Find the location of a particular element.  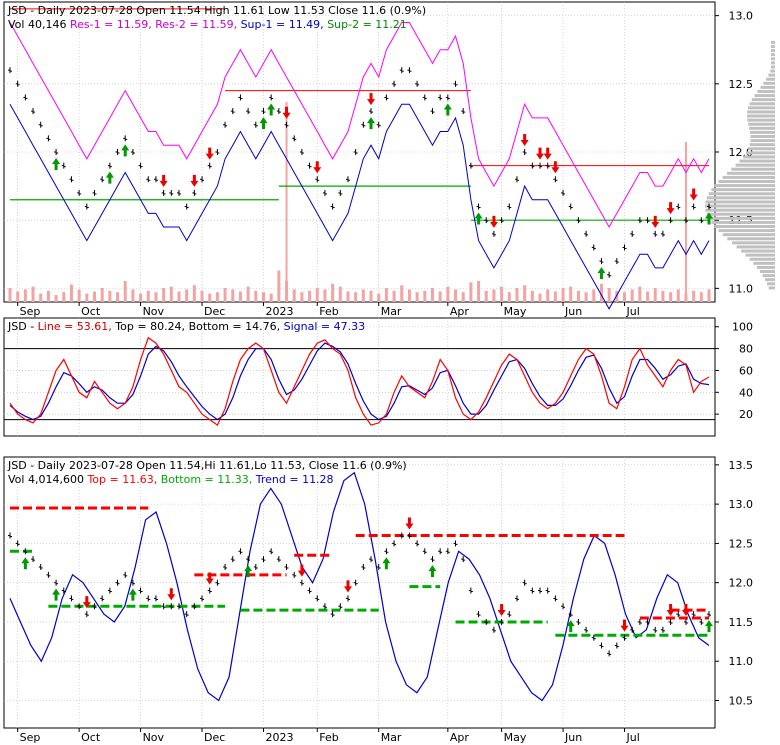

x-tick-label: Jun is located at coordinates (573, 737).